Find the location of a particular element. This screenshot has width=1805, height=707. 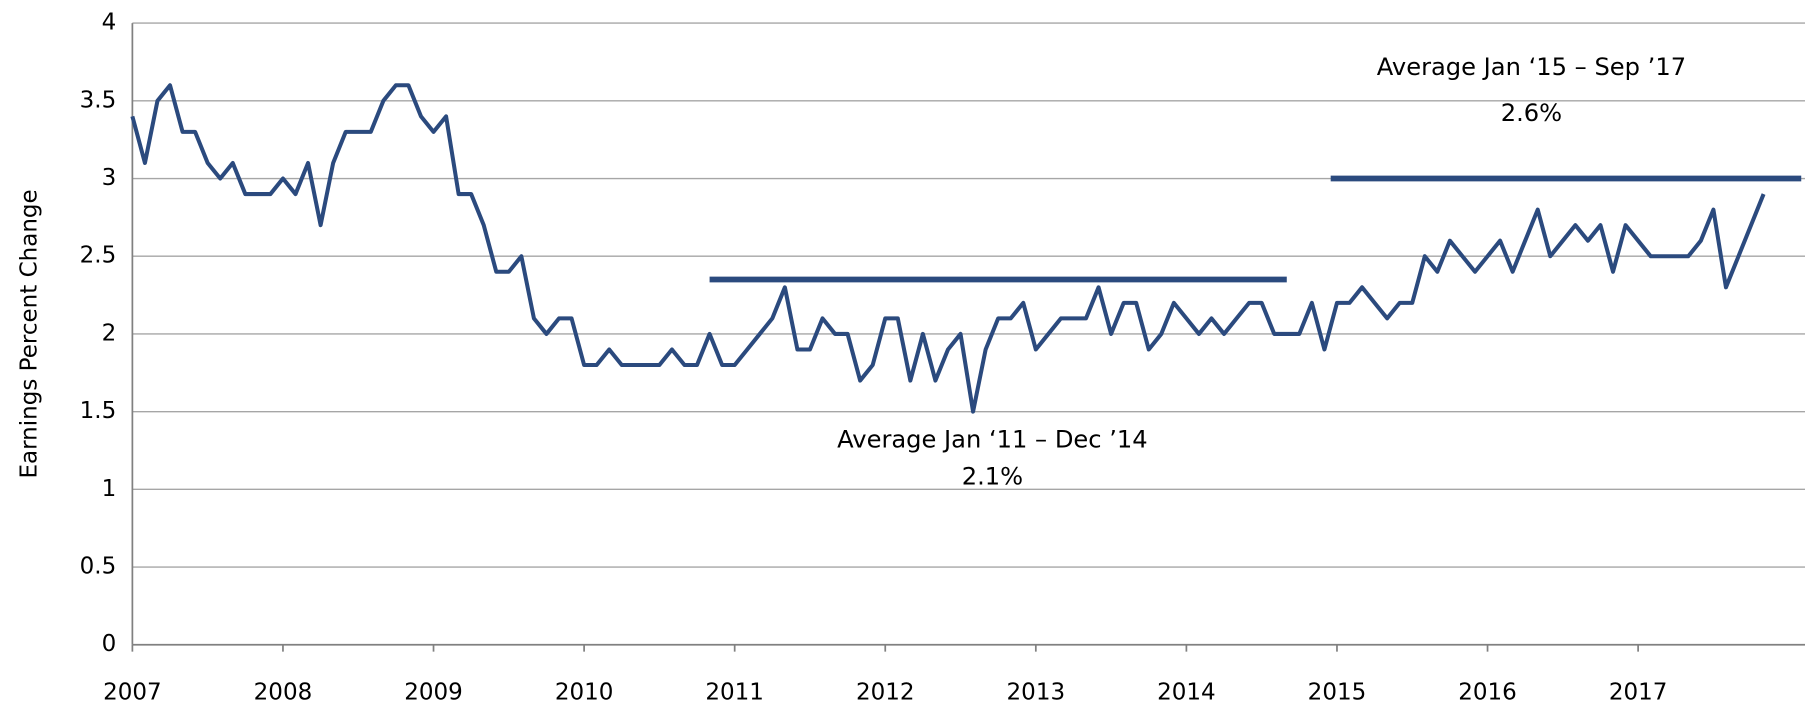

x-tick-label: 2017 is located at coordinates (1638, 693).